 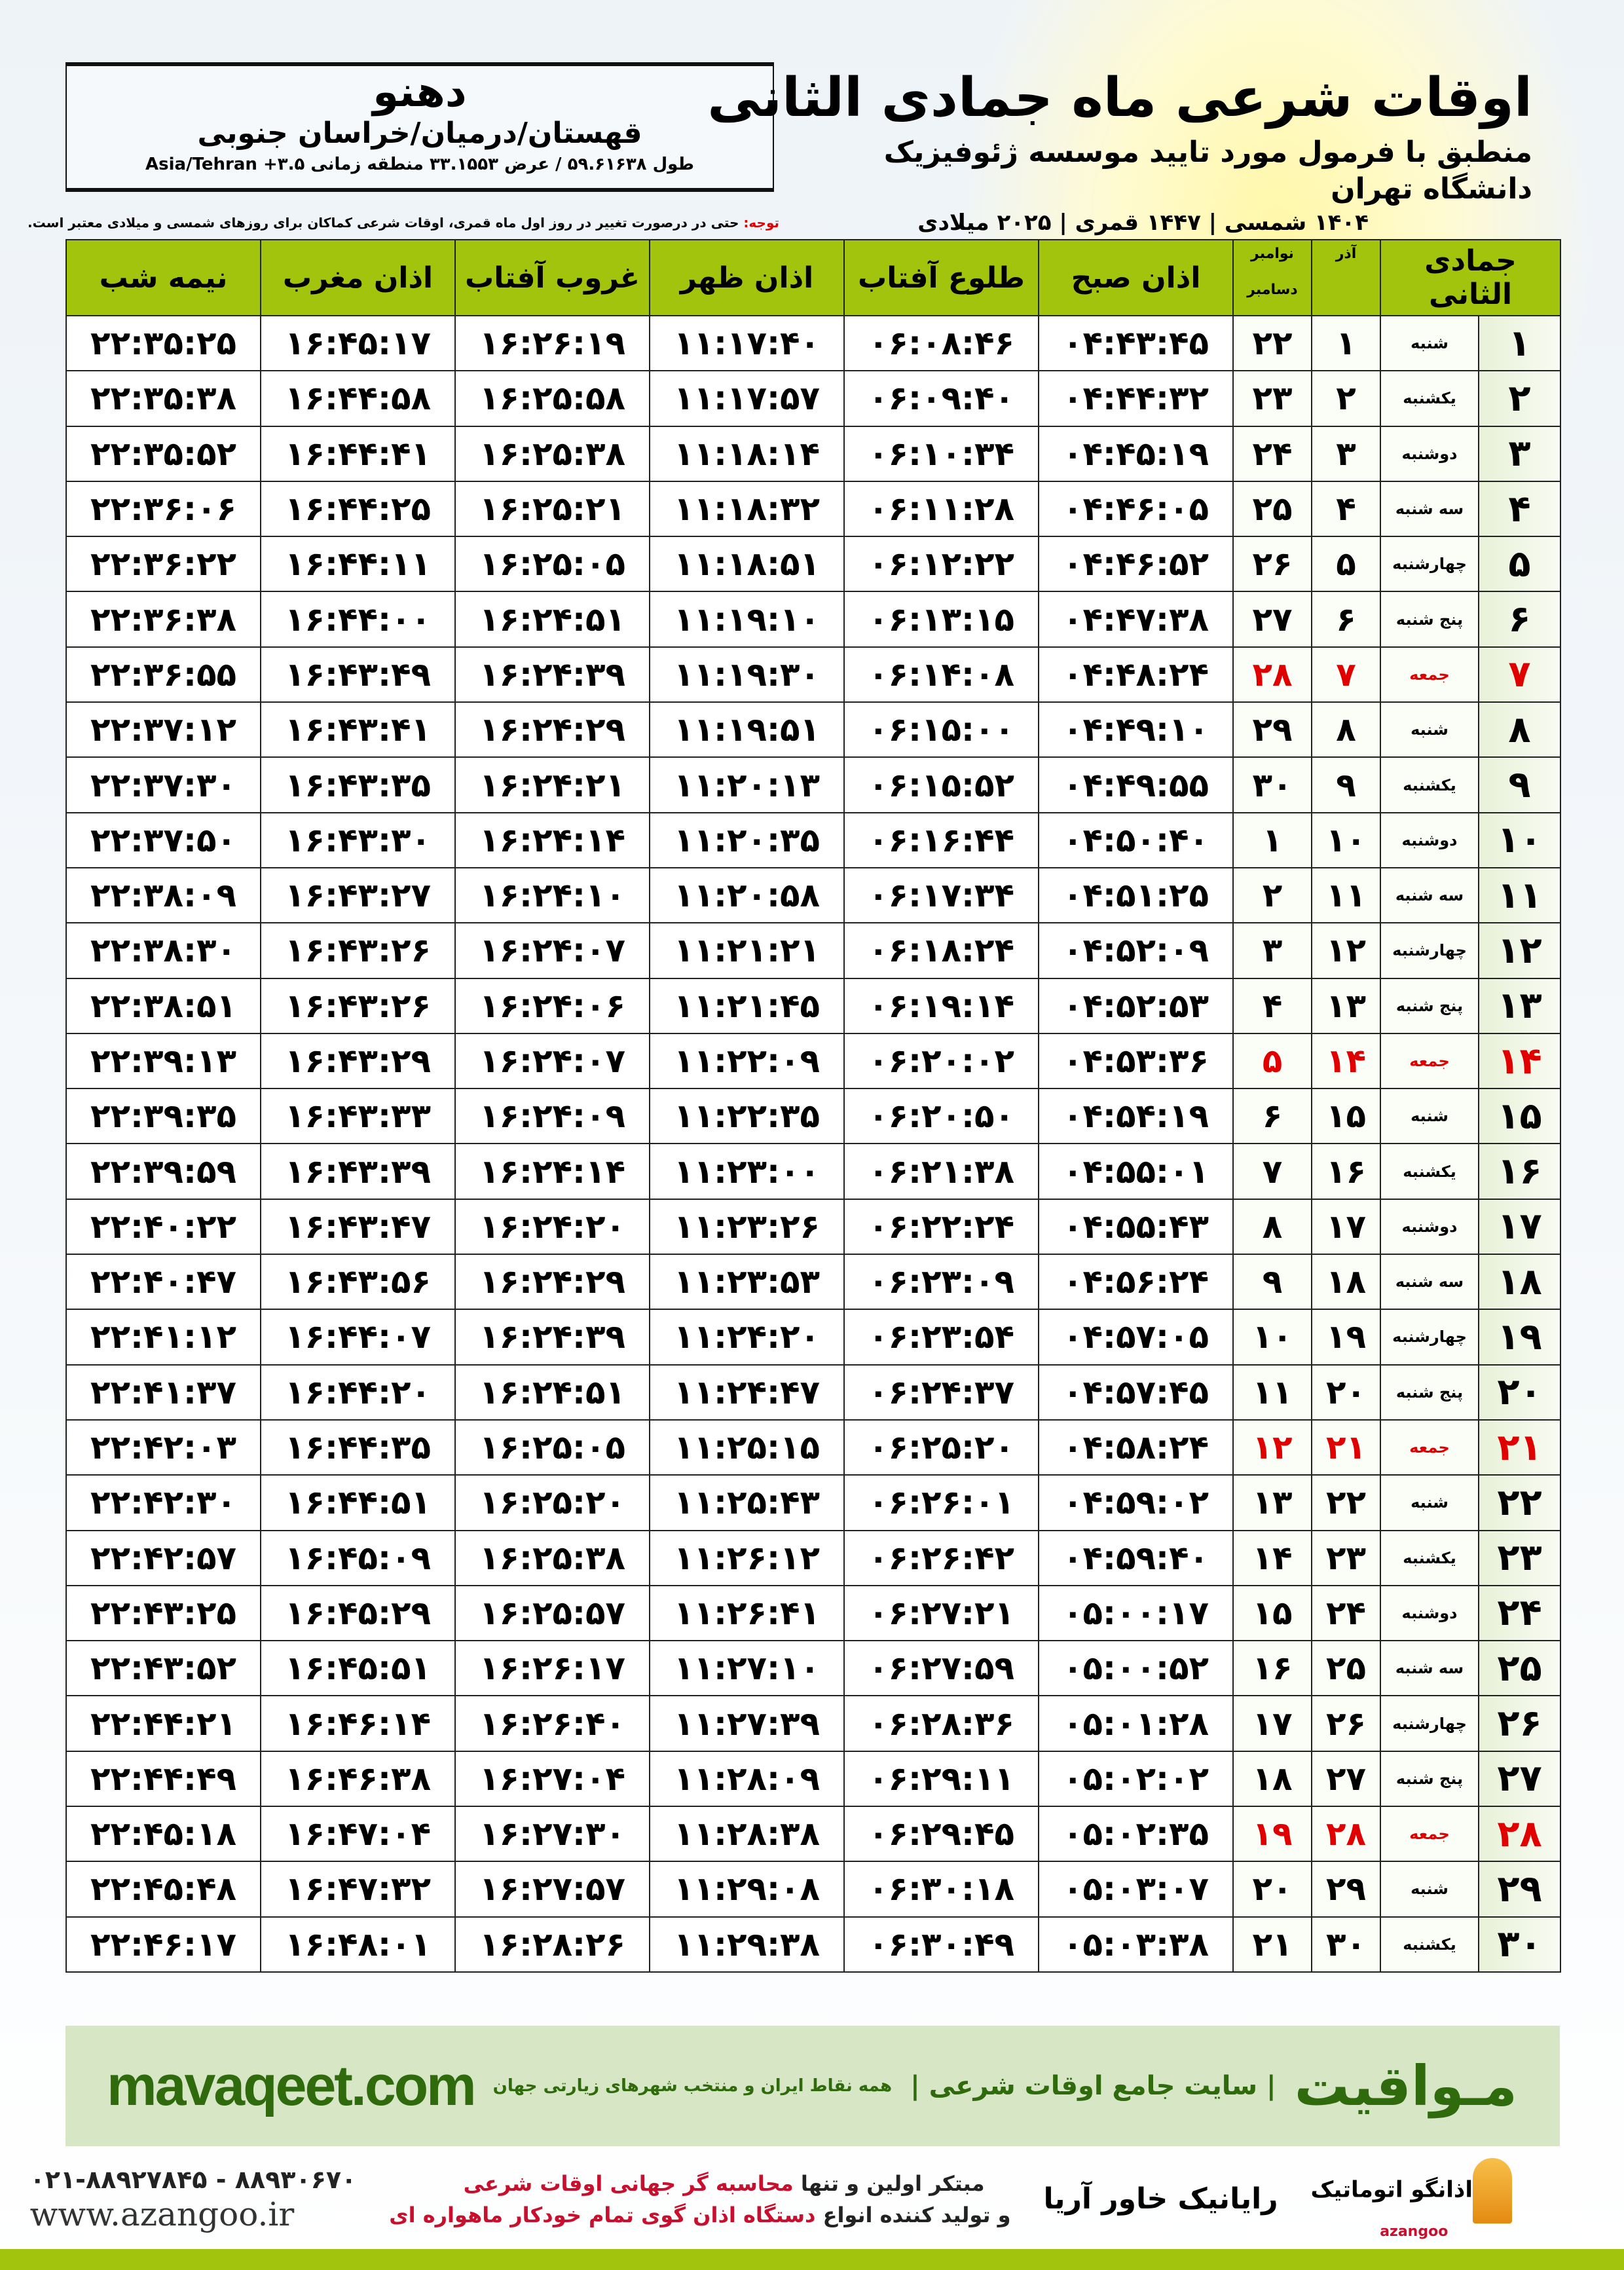 What do you see at coordinates (1119, 98) in the screenshot?
I see `page-title: اوقات شرعی ماه جمادی الثانی` at bounding box center [1119, 98].